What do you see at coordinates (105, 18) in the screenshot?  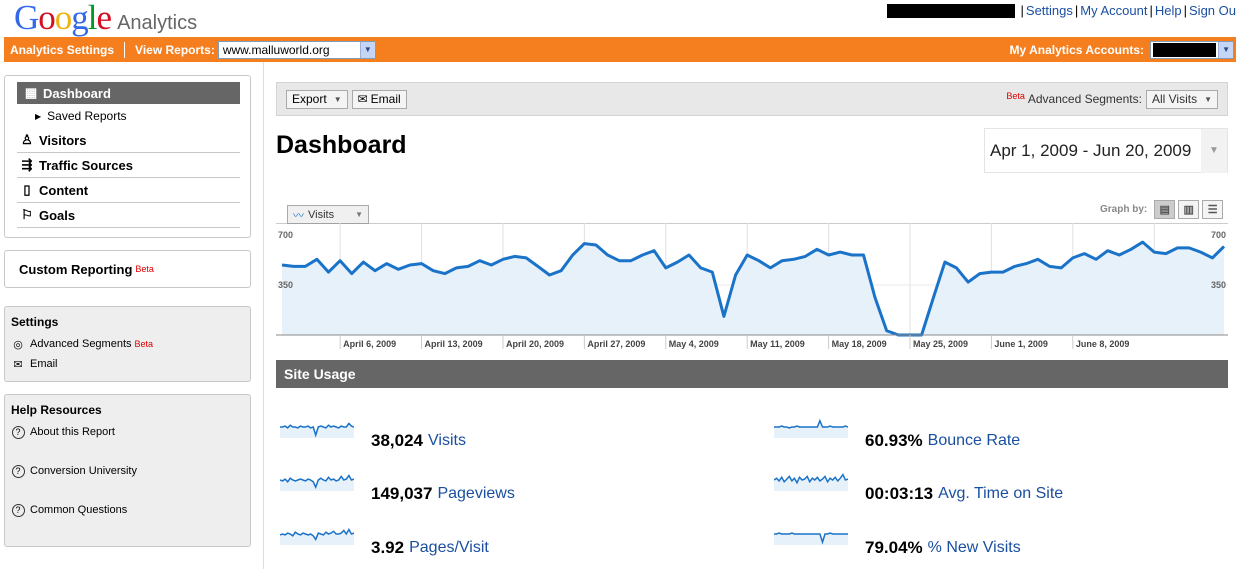 I see `google-analytics-logo: Google Analytics` at bounding box center [105, 18].